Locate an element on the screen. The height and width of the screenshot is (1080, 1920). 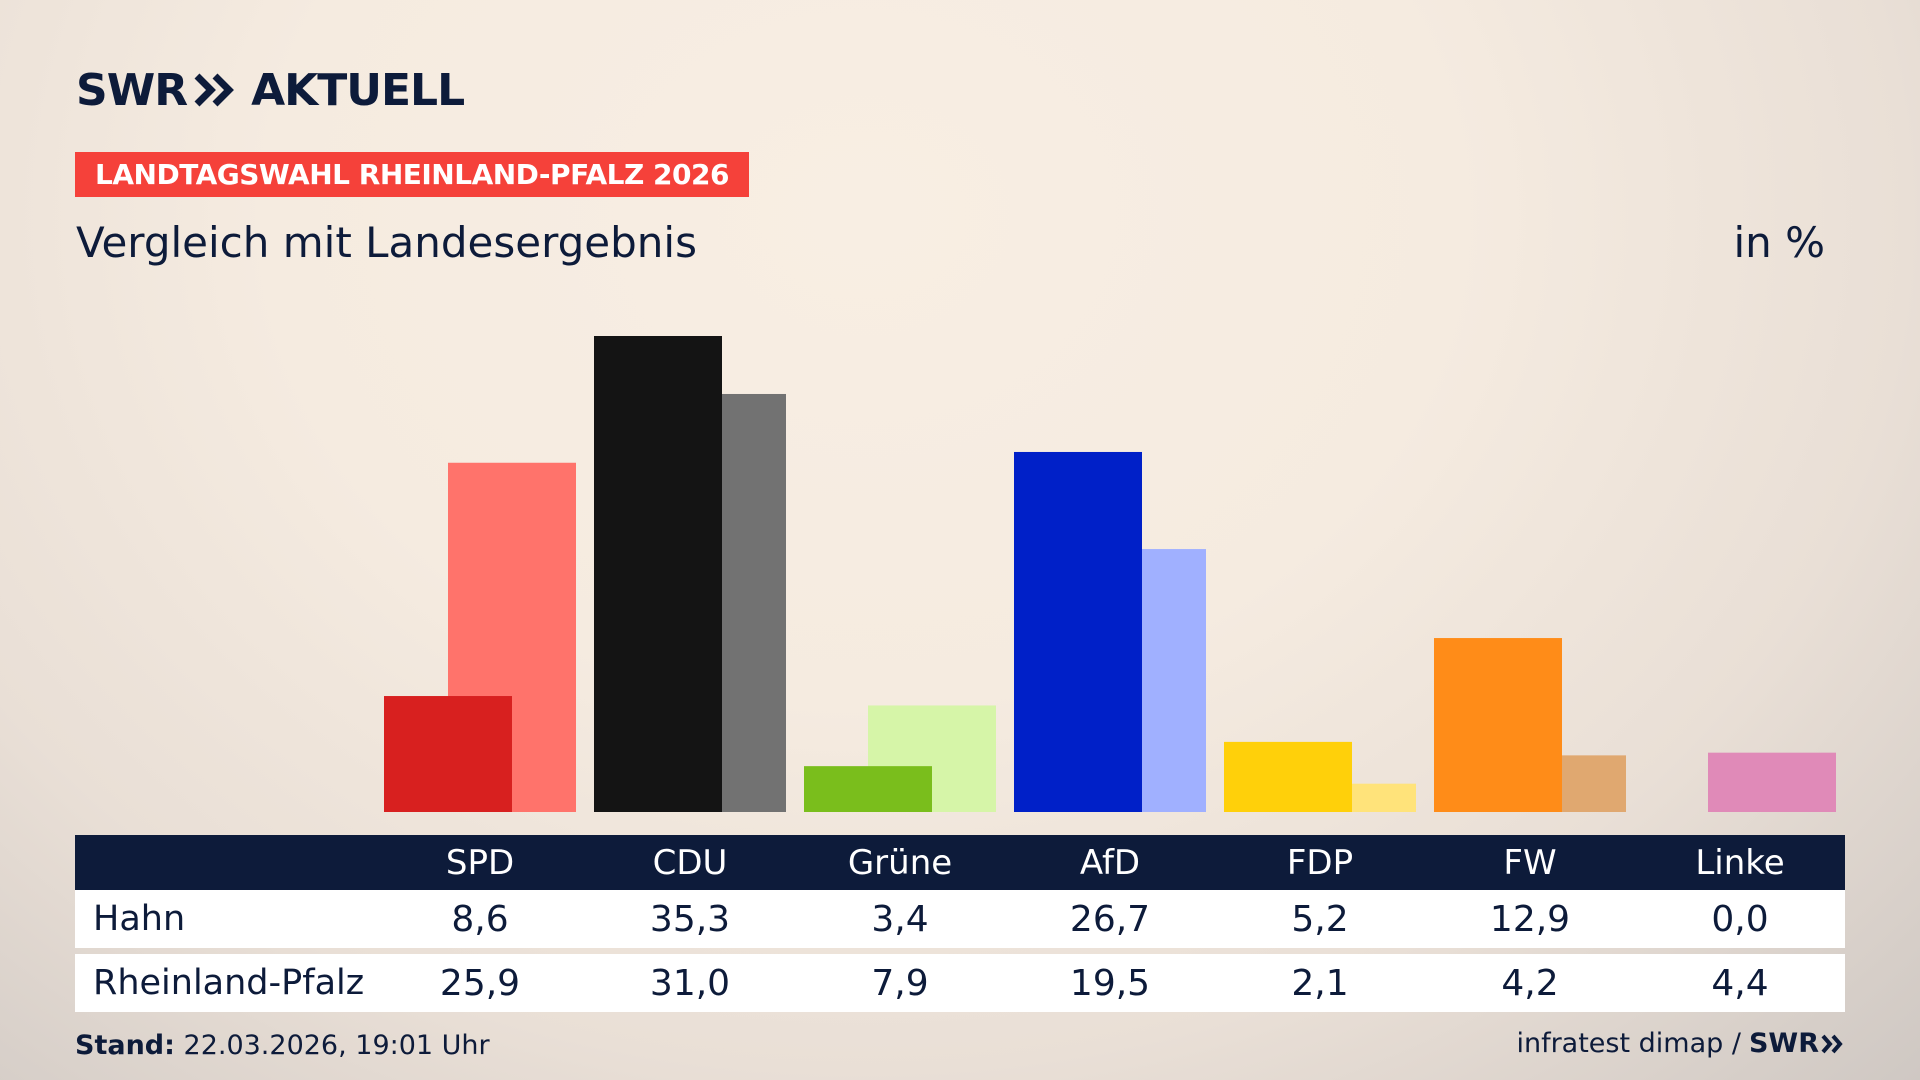
bar-hahn-gruene is located at coordinates (868, 789).